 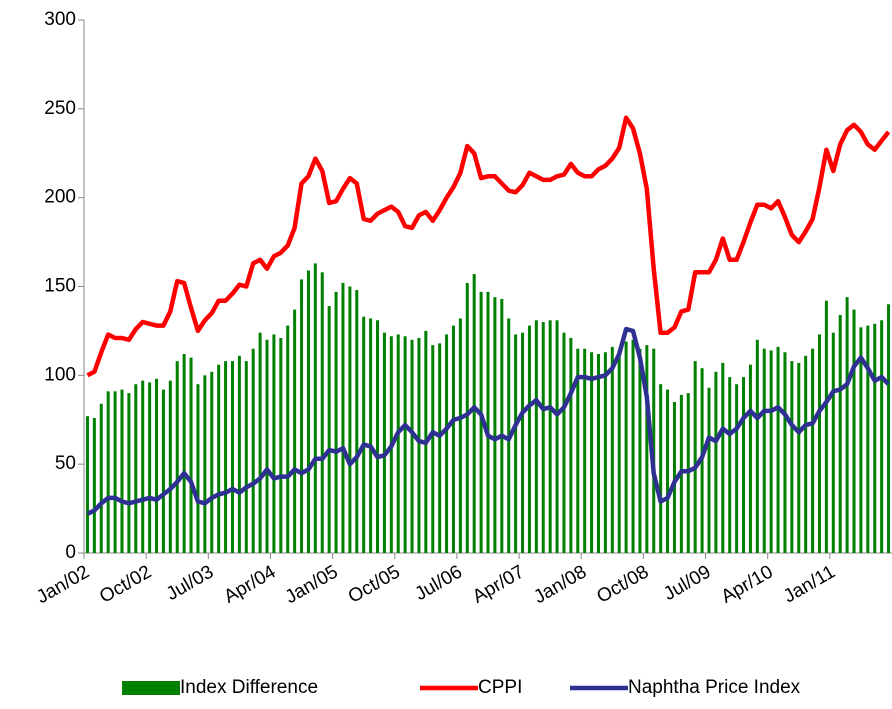 What do you see at coordinates (498, 584) in the screenshot?
I see `x-tick-label: Apr/07` at bounding box center [498, 584].